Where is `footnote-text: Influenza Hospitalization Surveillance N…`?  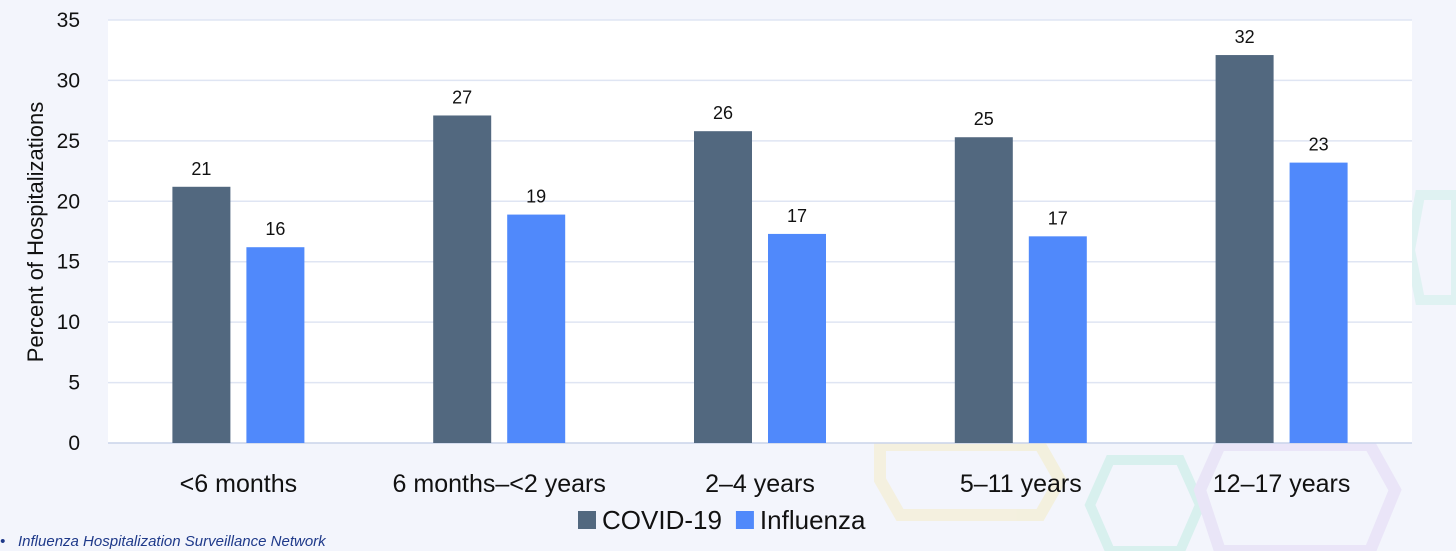 footnote-text: Influenza Hospitalization Surveillance N… is located at coordinates (172, 541).